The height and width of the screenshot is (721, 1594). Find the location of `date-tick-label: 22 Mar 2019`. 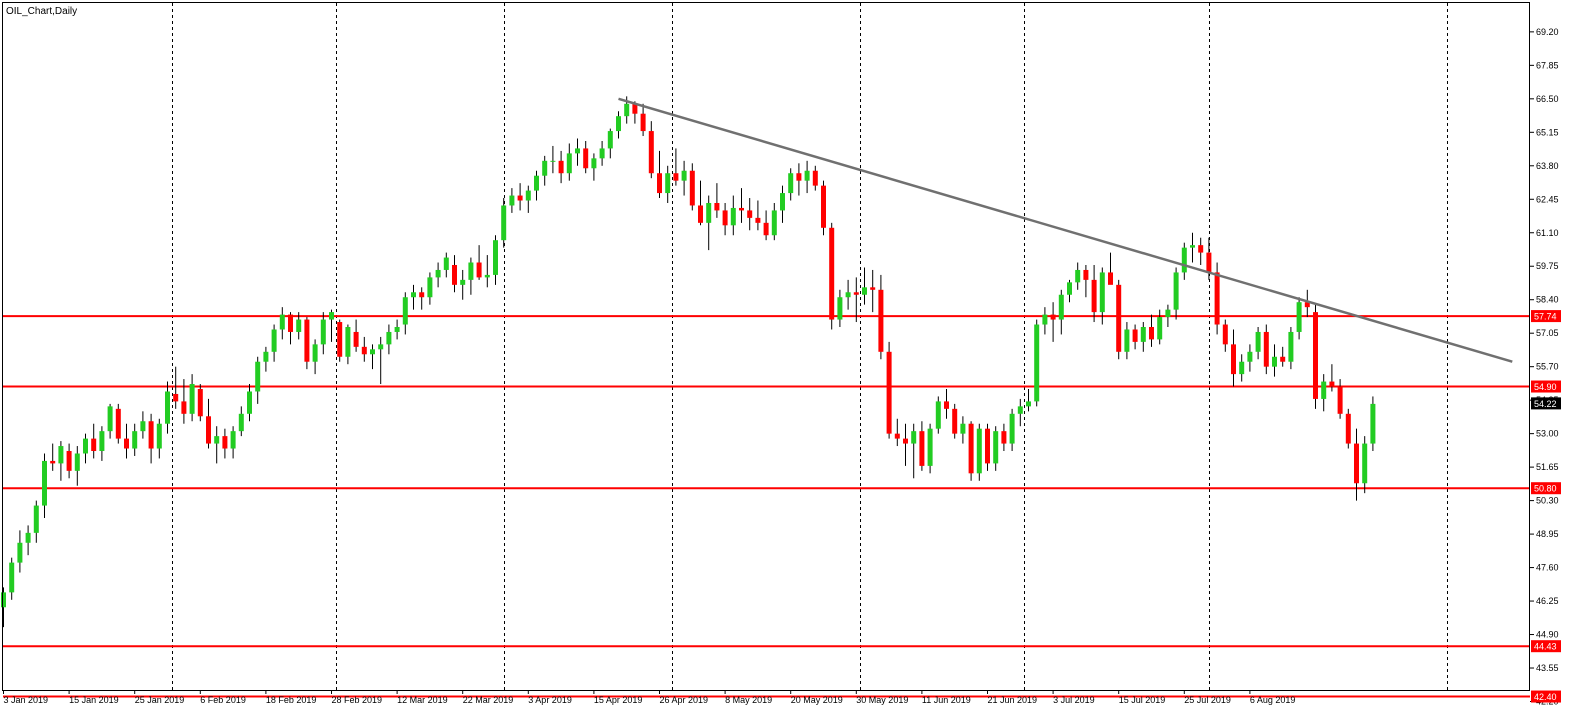

date-tick-label: 22 Mar 2019 is located at coordinates (488, 700).